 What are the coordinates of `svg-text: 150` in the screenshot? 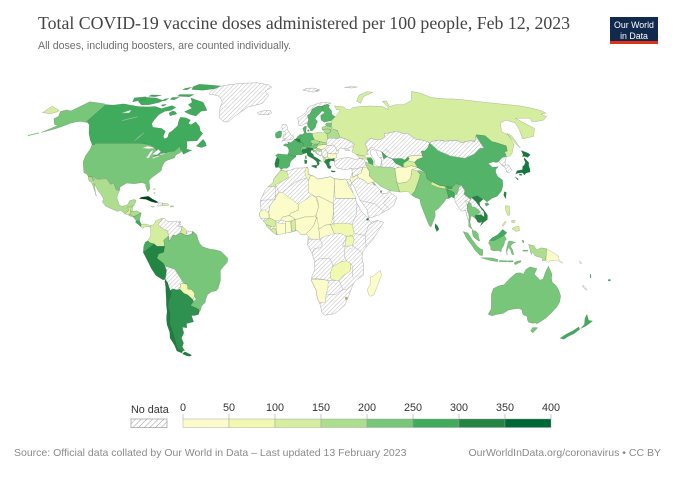 It's located at (321, 408).